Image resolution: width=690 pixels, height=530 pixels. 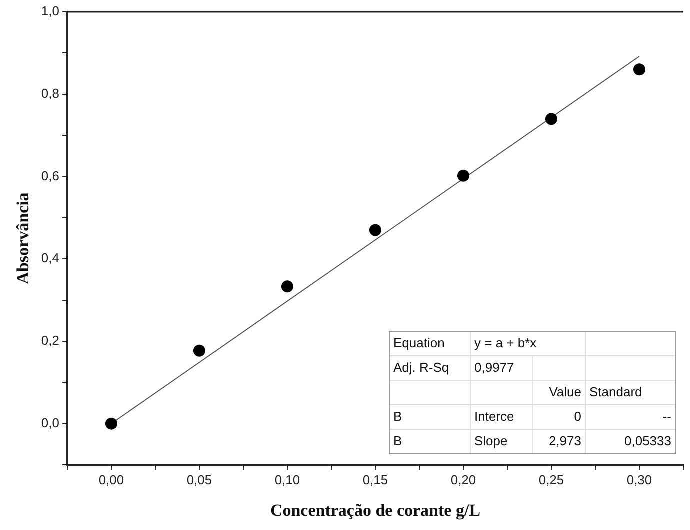 I want to click on y-tick-label: 0,8, so click(x=50, y=93).